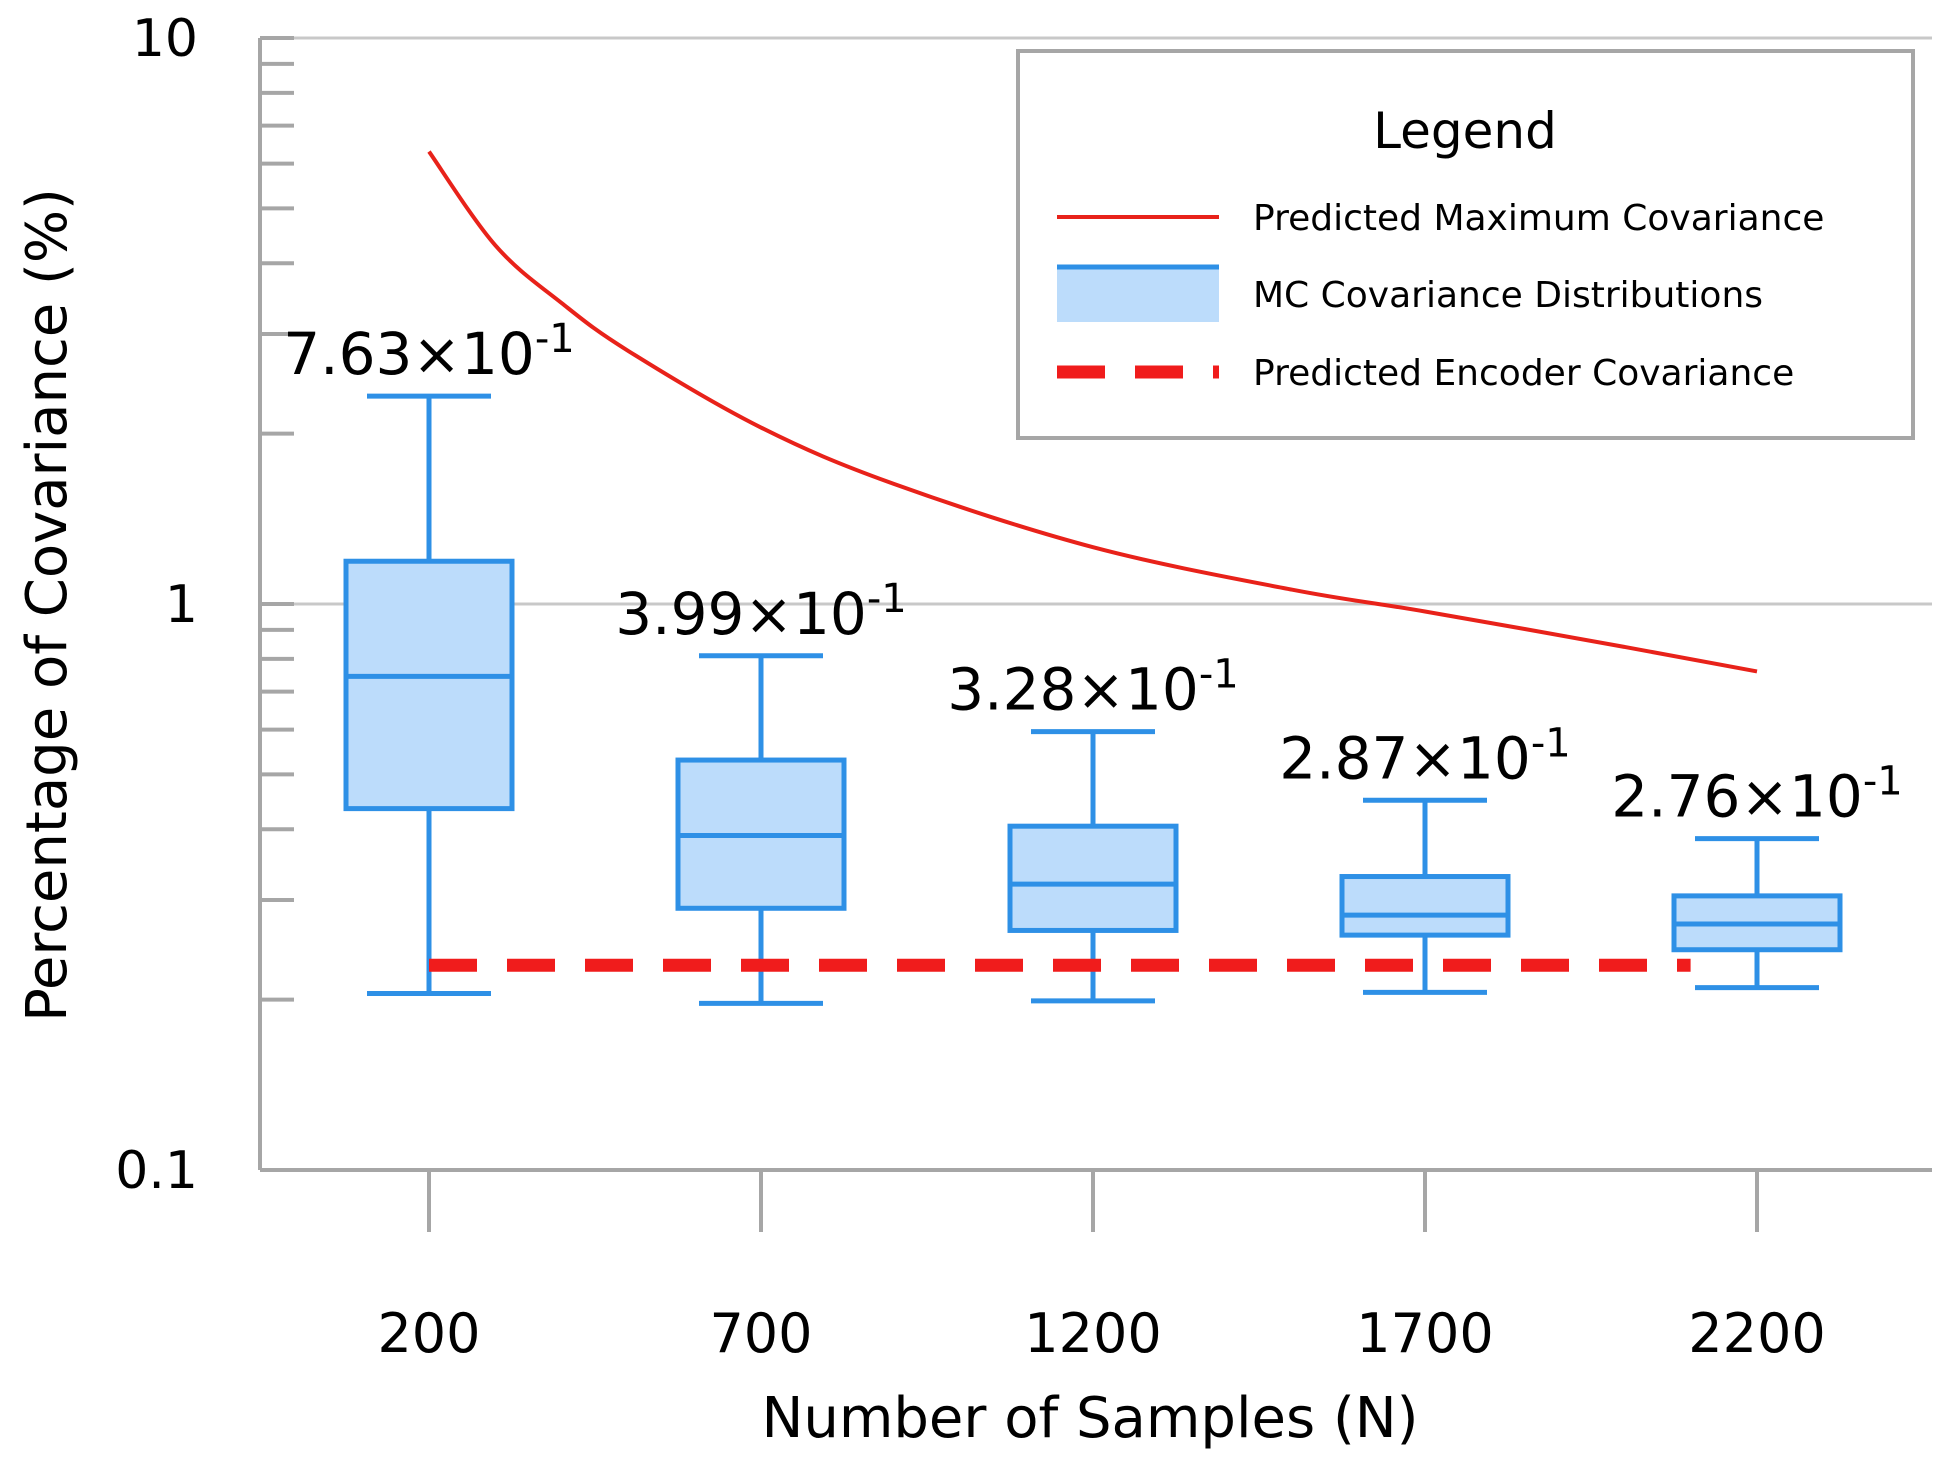  I want to click on x-axis-label: Number of Samples (N), so click(1089, 1418).